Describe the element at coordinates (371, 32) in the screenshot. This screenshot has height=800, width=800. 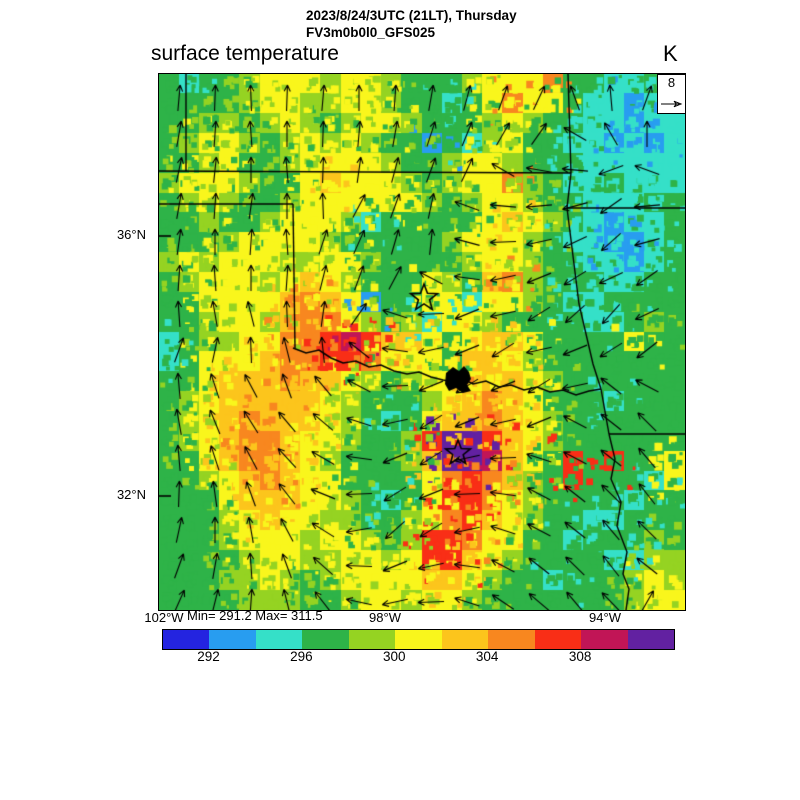
I see `model-run-title: FV3m0b0l0_GFS025` at that location.